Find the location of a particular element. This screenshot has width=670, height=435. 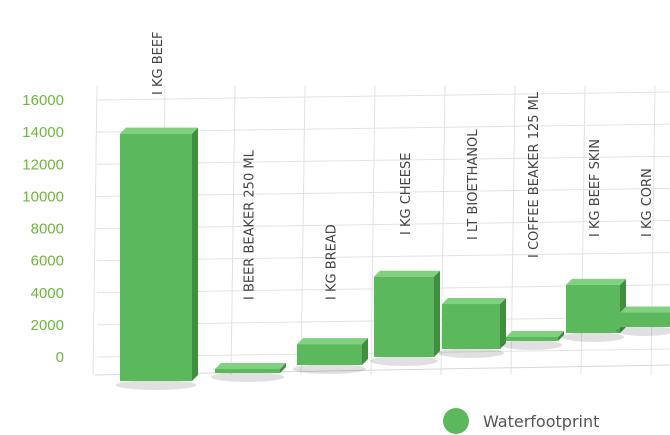

legend-label: Waterfootprint is located at coordinates (541, 421).